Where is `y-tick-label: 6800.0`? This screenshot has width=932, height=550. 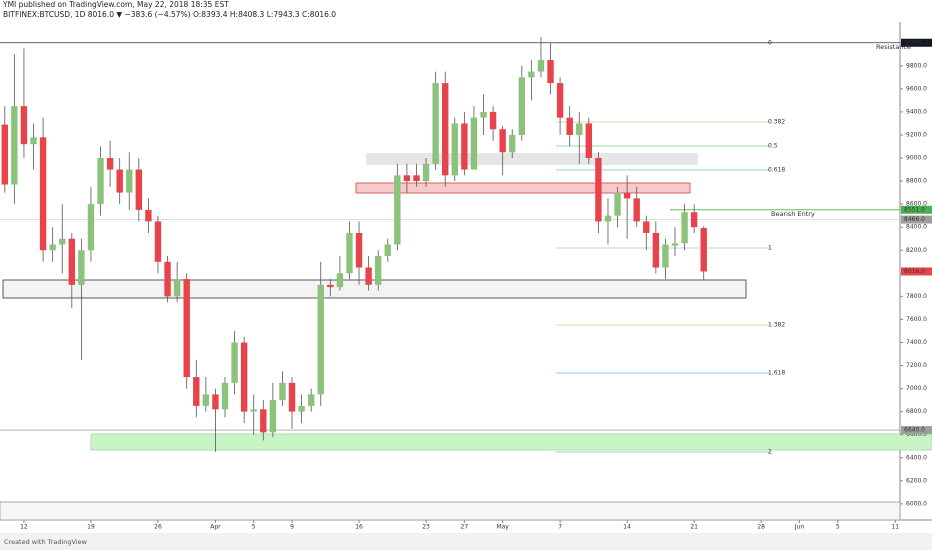
y-tick-label: 6800.0 is located at coordinates (916, 411).